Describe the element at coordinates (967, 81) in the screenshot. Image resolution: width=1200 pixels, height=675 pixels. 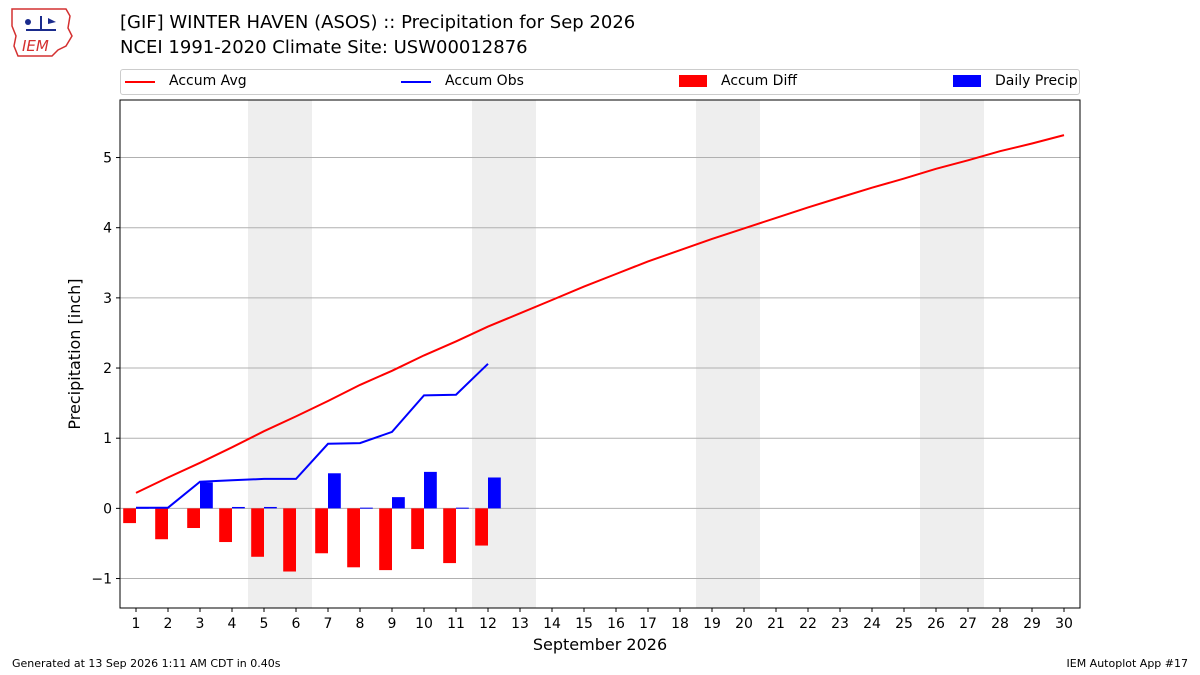
I see `legend-swatch-daily-precip` at that location.